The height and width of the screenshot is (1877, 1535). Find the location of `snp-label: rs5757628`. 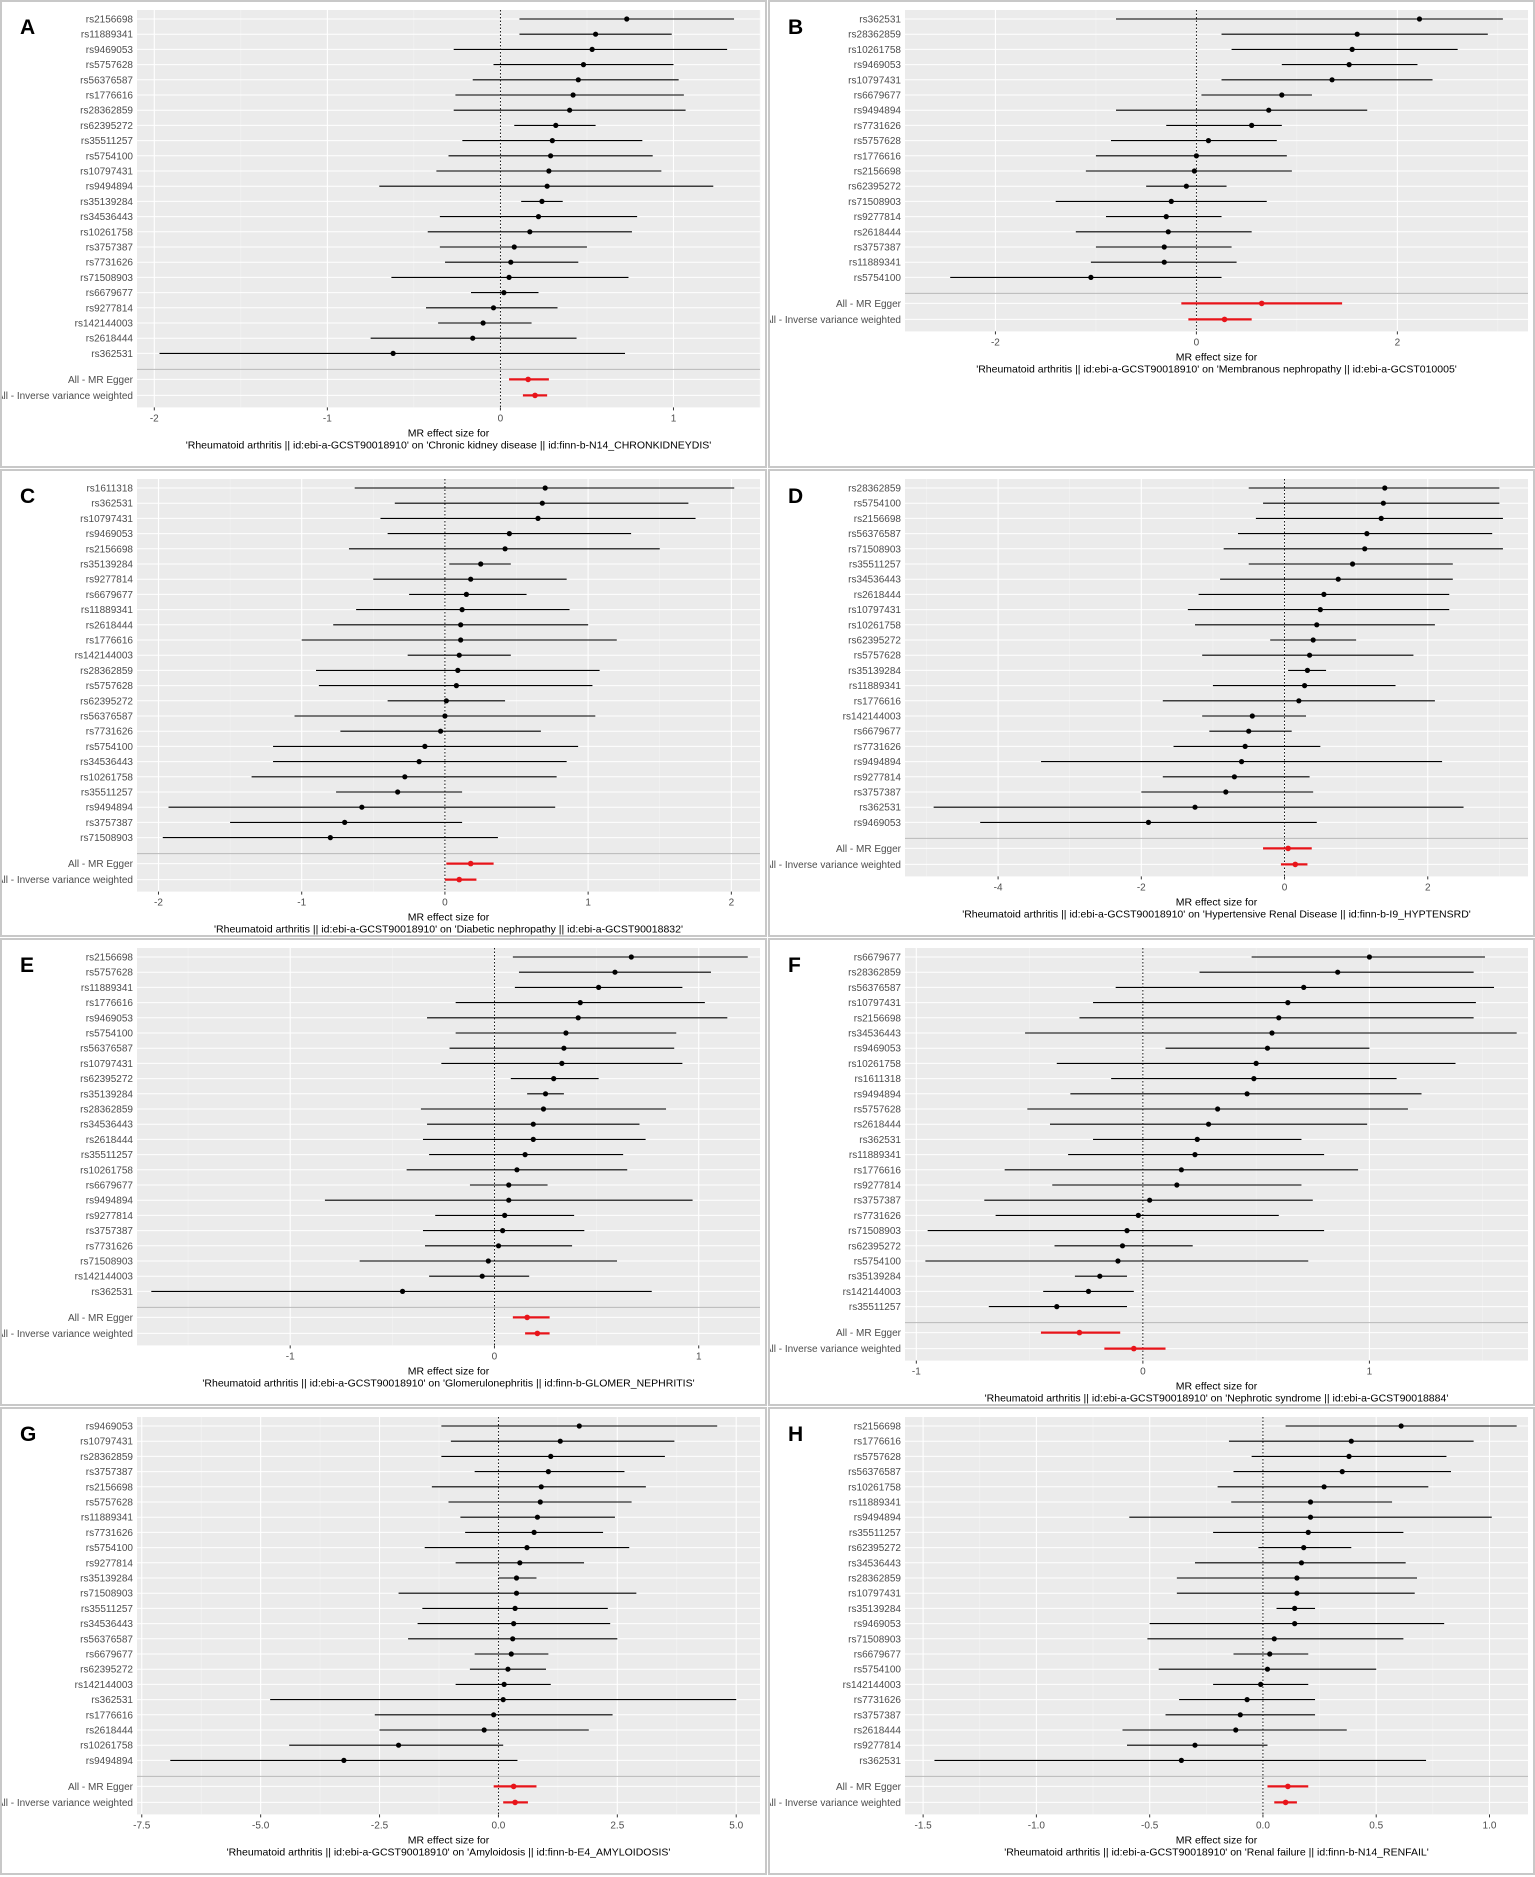

snp-label: rs5757628 is located at coordinates (878, 656).